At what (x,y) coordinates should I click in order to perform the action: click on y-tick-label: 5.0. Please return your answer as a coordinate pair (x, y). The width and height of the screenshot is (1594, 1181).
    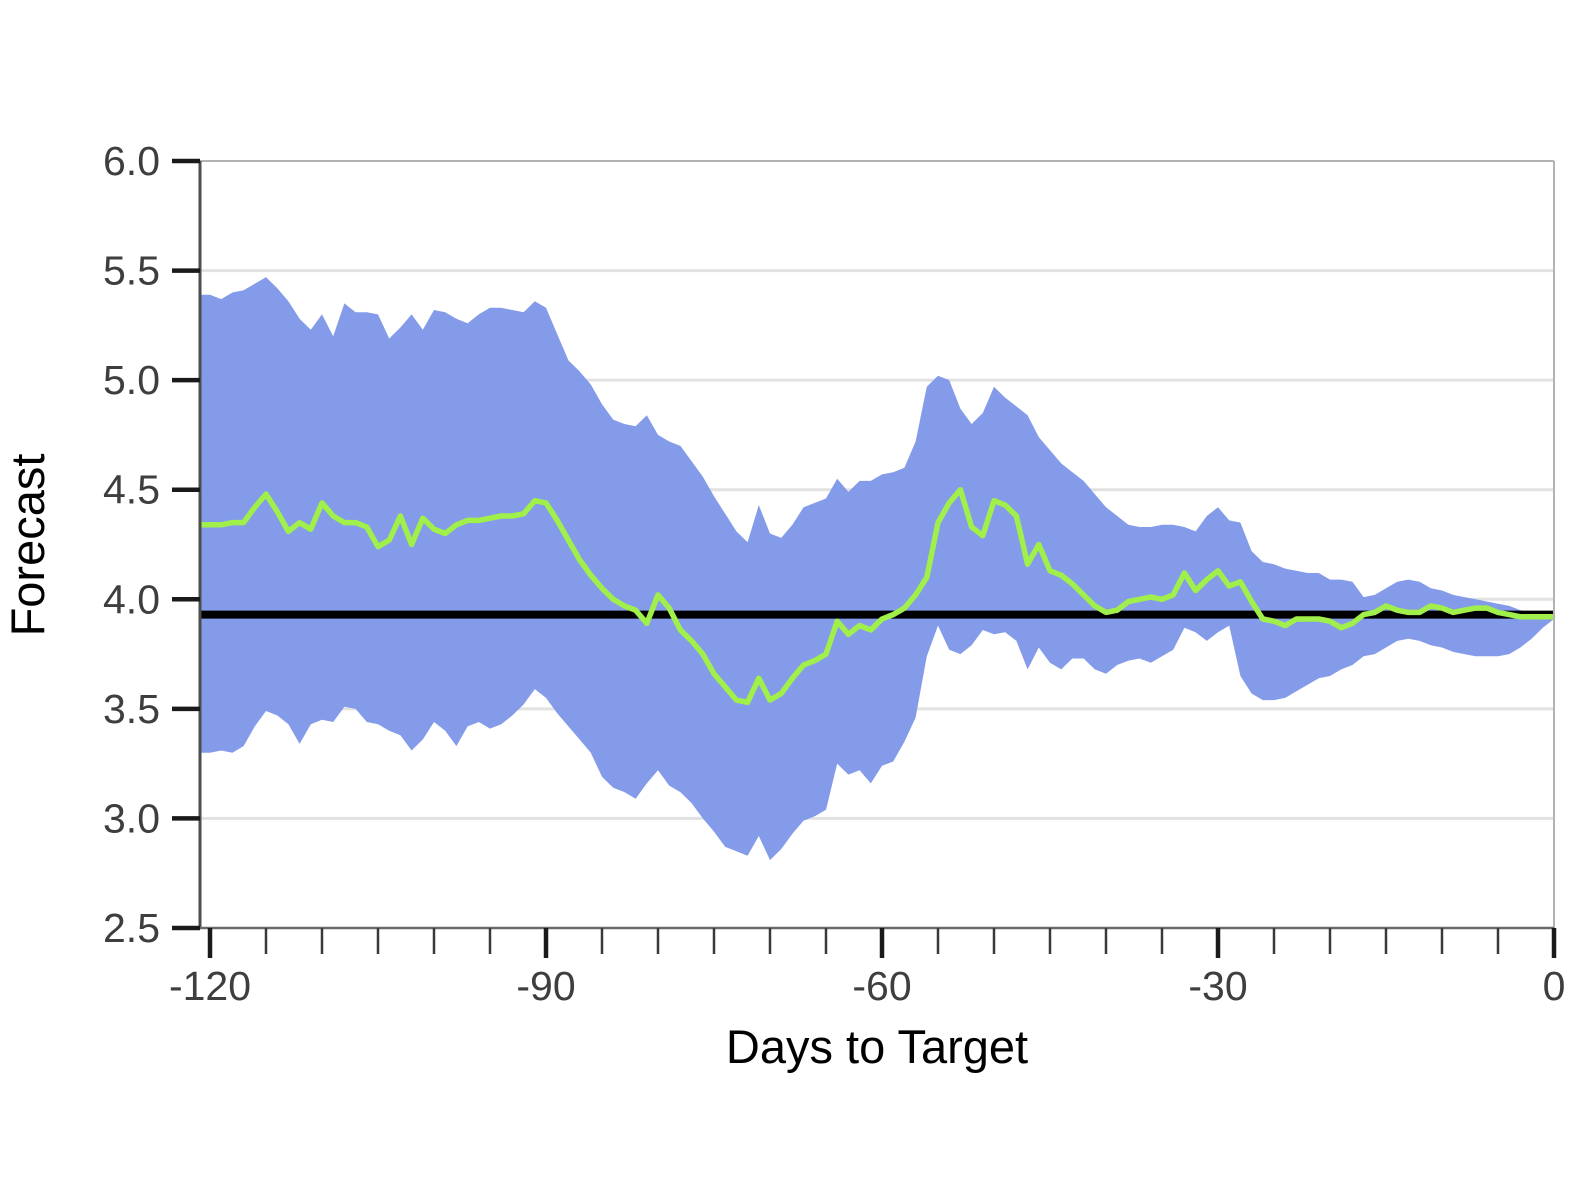
    Looking at the image, I should click on (131, 380).